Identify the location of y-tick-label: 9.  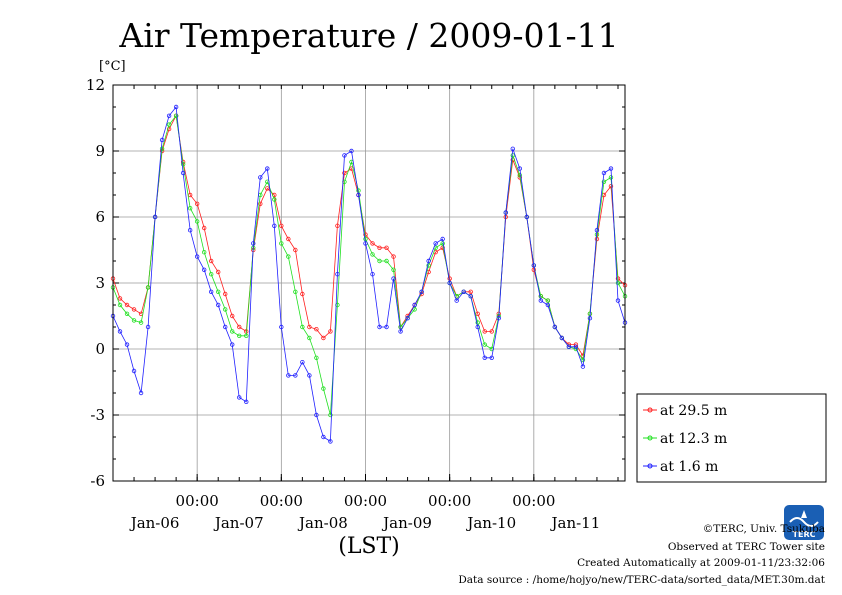
(100, 151).